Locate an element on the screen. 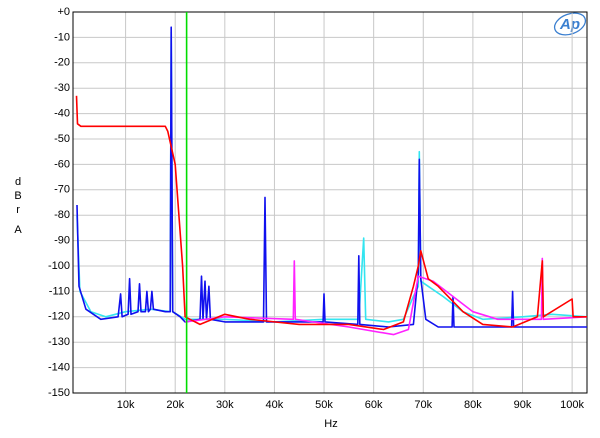  y-tick-label: -40 is located at coordinates (62, 114).